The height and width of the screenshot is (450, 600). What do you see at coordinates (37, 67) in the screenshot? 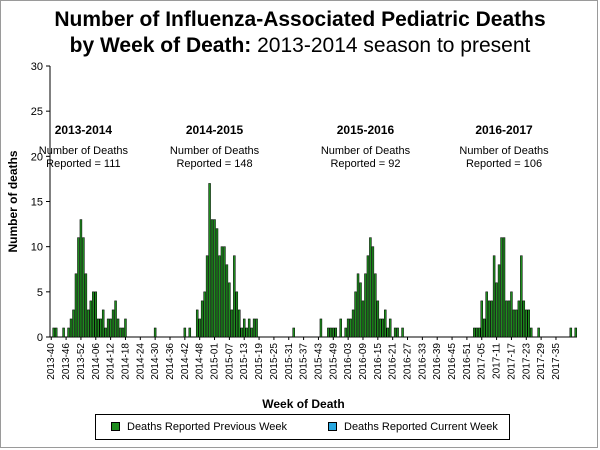
I see `y-tick-label: 30` at bounding box center [37, 67].